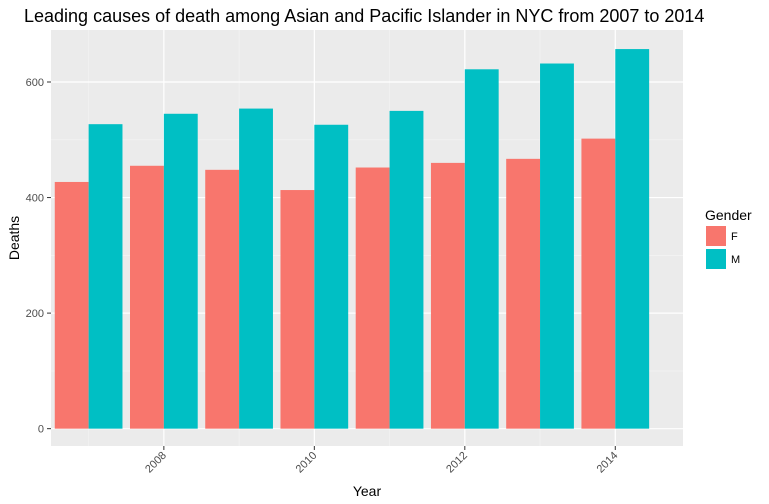  I want to click on bar-M-2011, so click(406, 269).